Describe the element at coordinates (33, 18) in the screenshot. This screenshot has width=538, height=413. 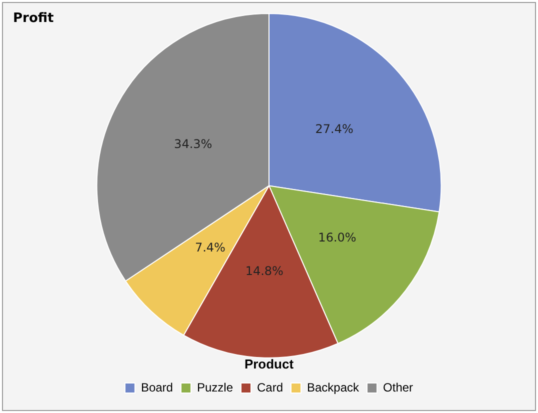
I see `chart-title: Profit` at that location.